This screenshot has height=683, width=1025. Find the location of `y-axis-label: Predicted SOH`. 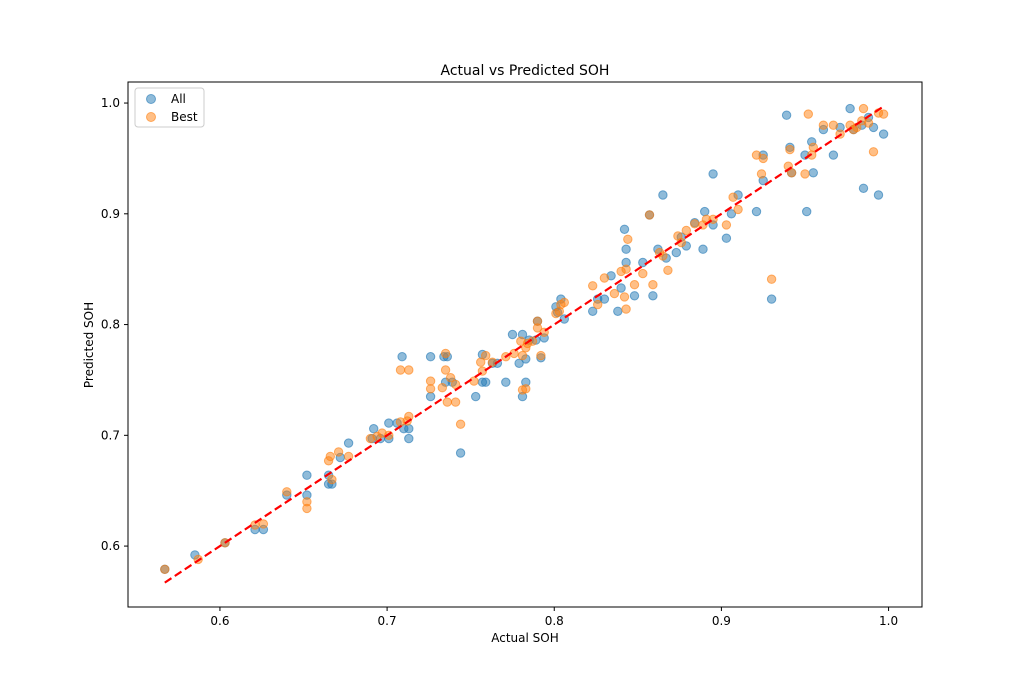

y-axis-label: Predicted SOH is located at coordinates (89, 345).